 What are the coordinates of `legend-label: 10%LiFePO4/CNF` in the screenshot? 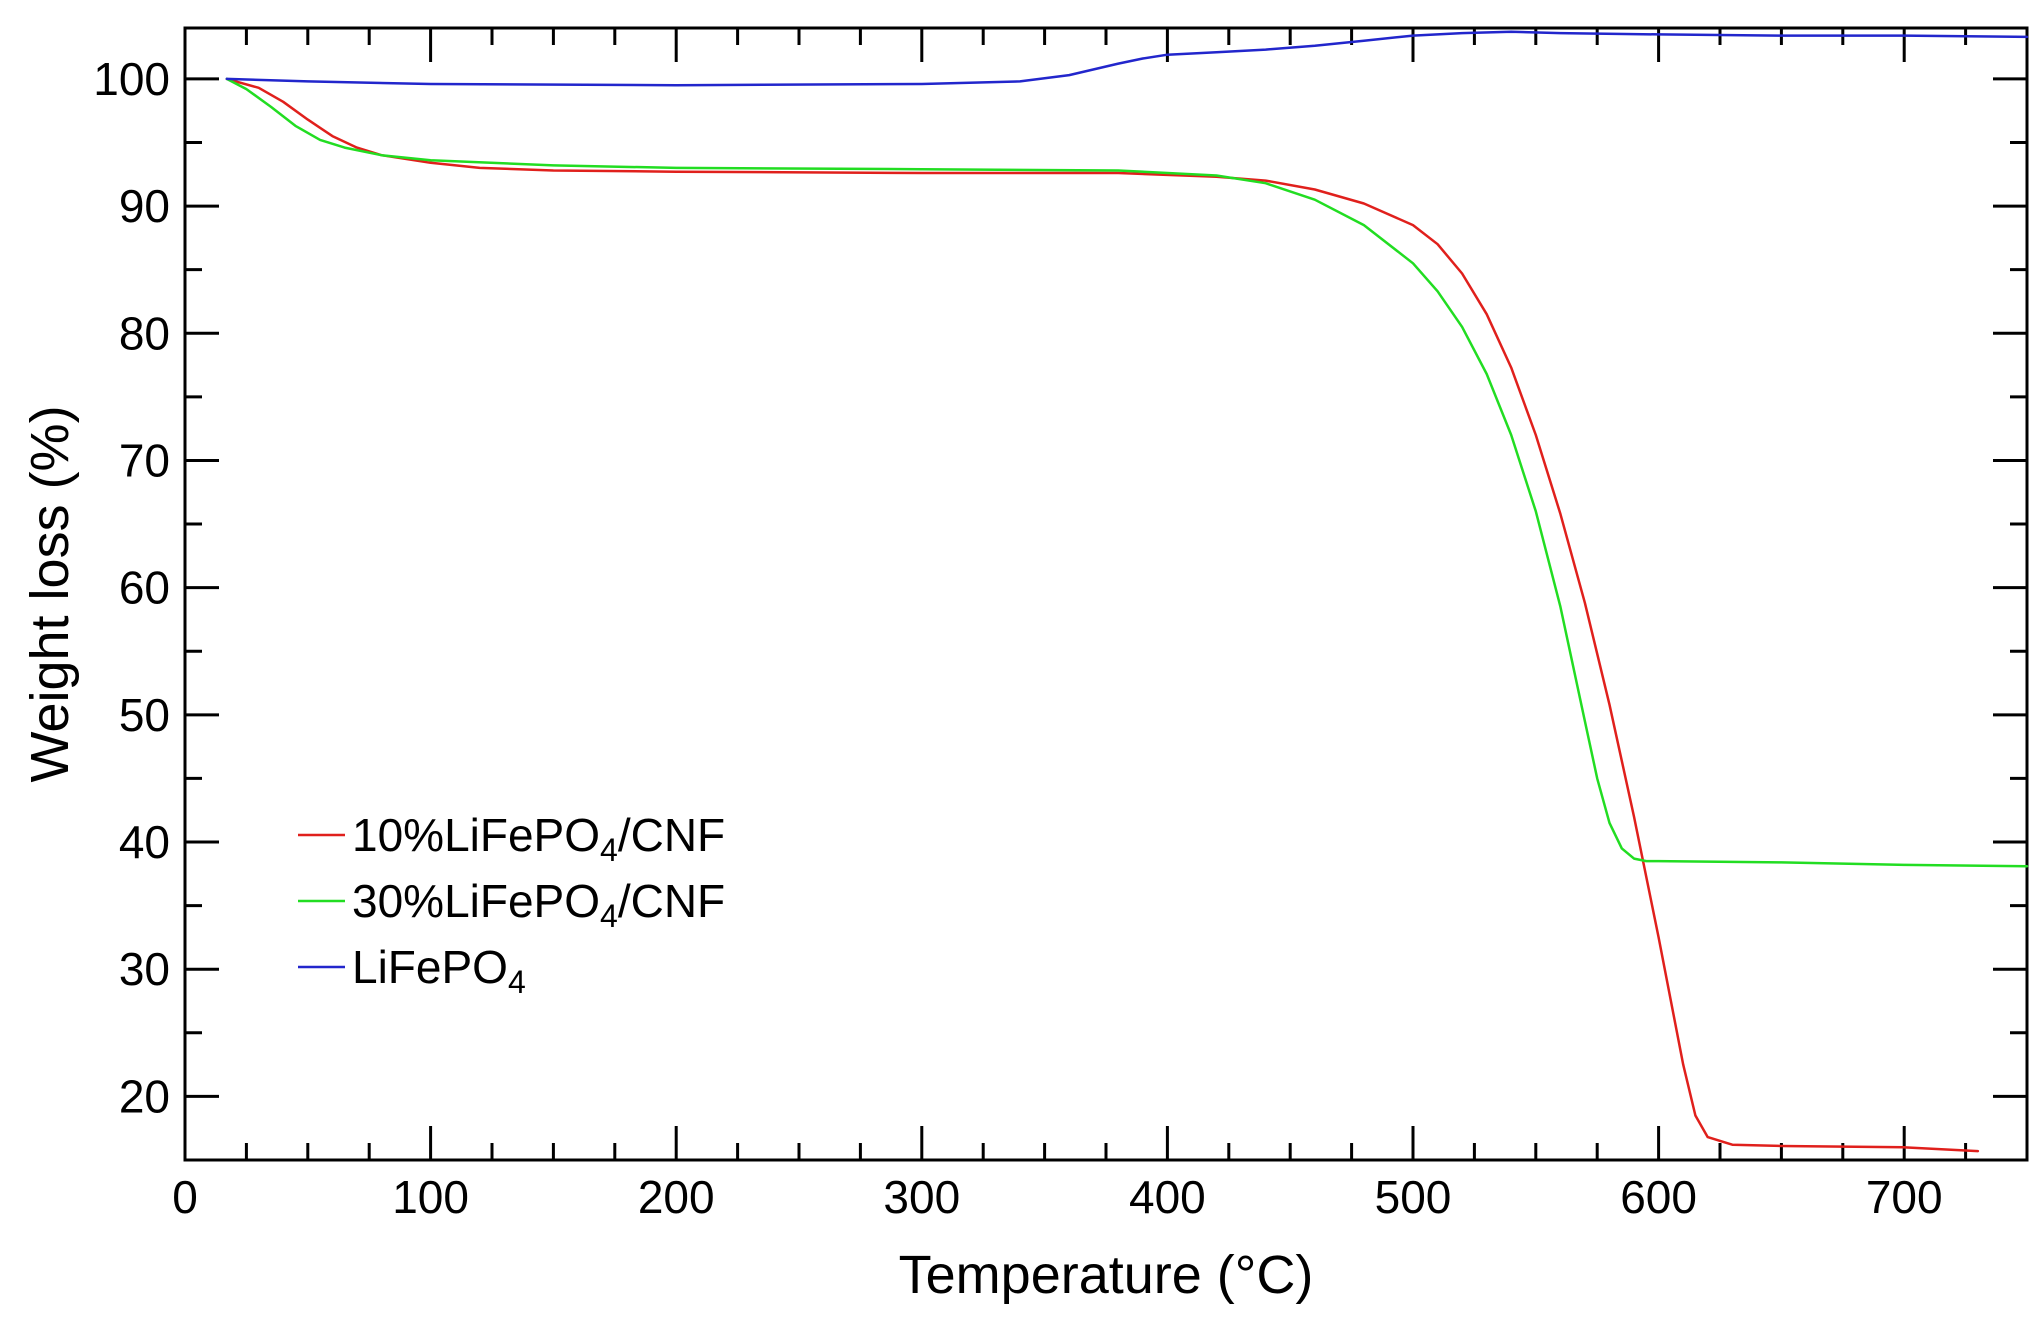 It's located at (538, 838).